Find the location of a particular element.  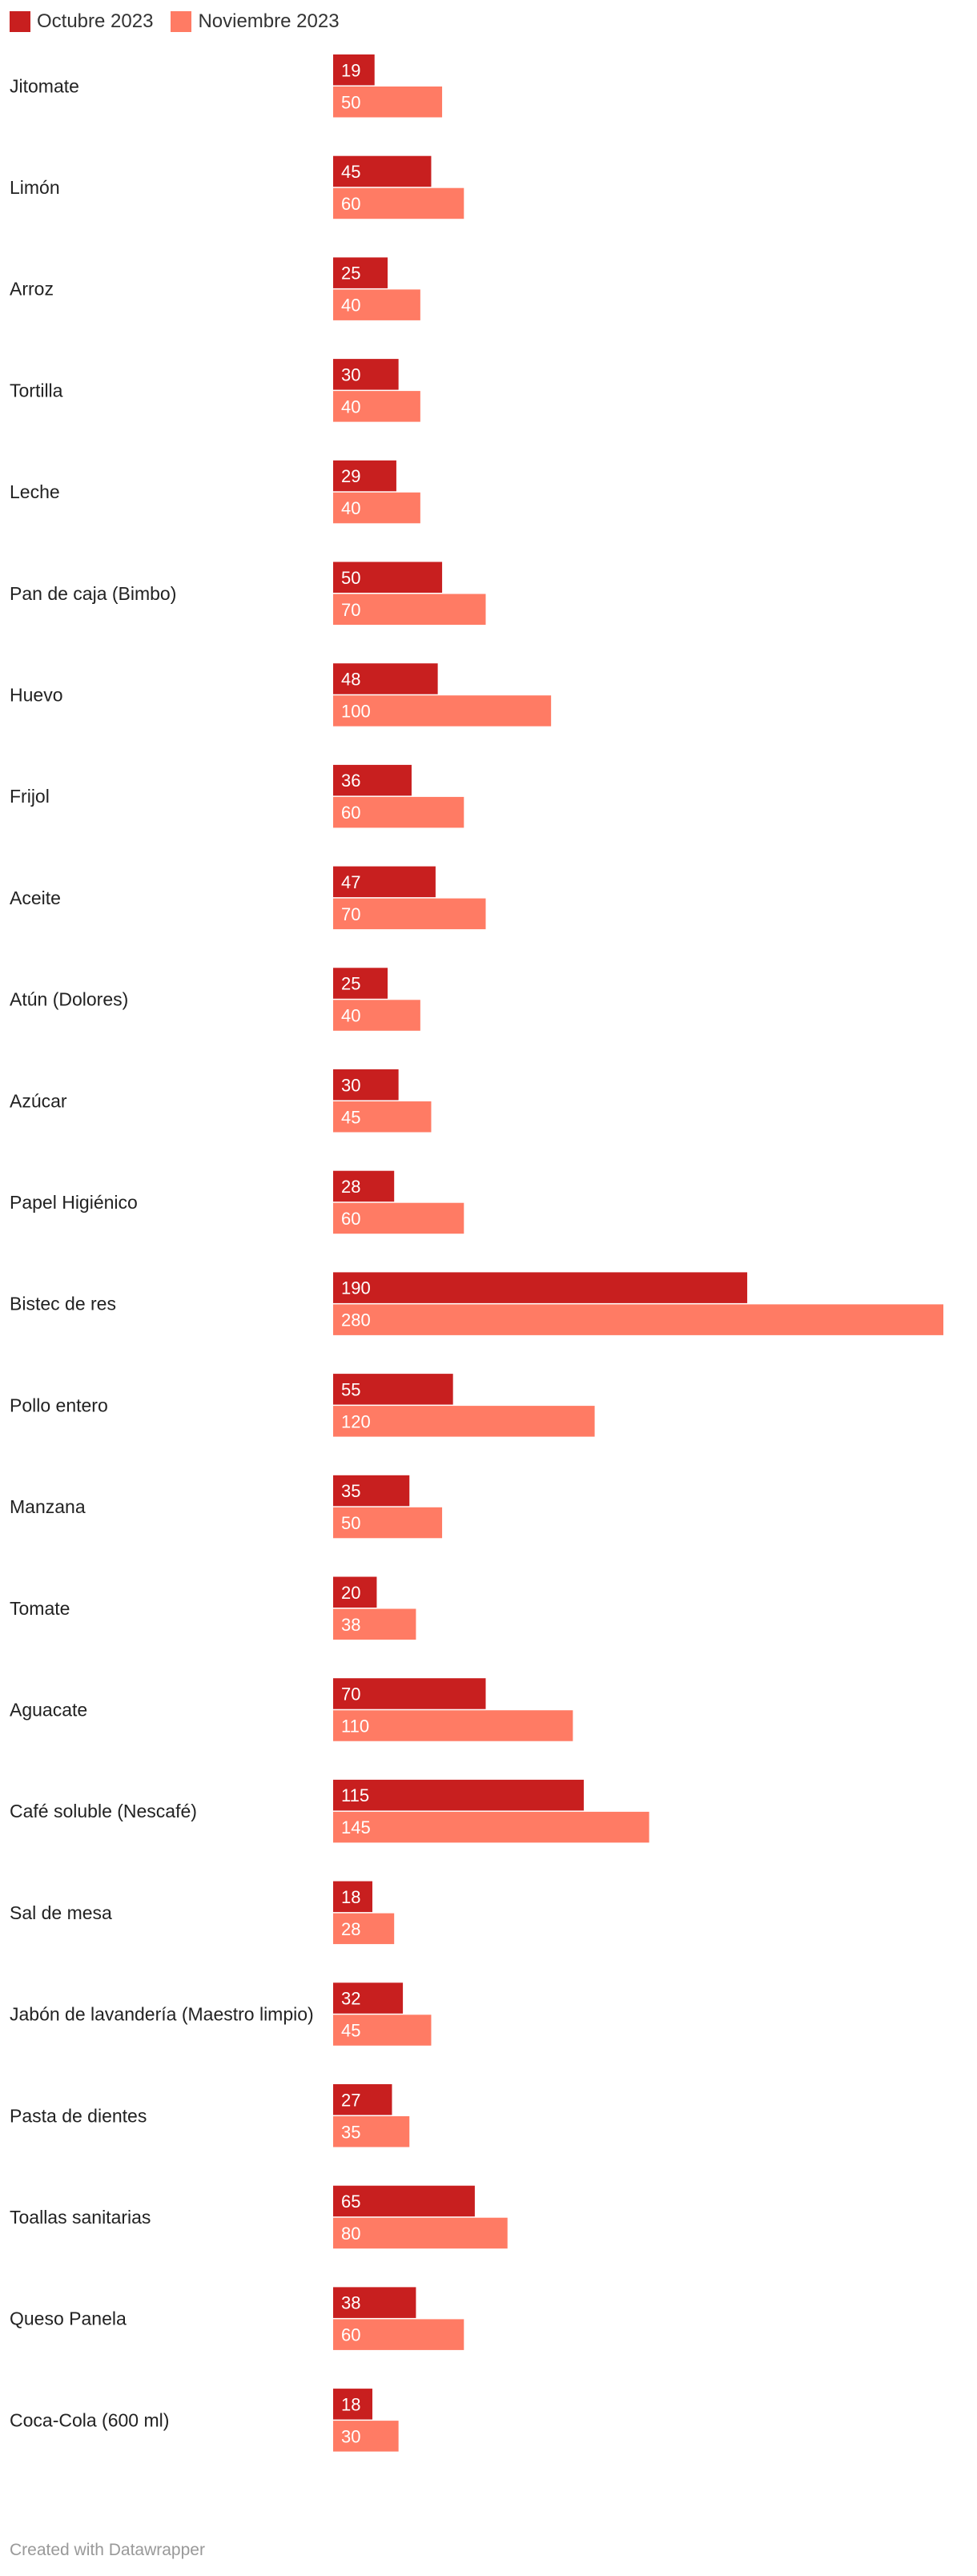

category-row: Leche 29 40 is located at coordinates (215, 492).